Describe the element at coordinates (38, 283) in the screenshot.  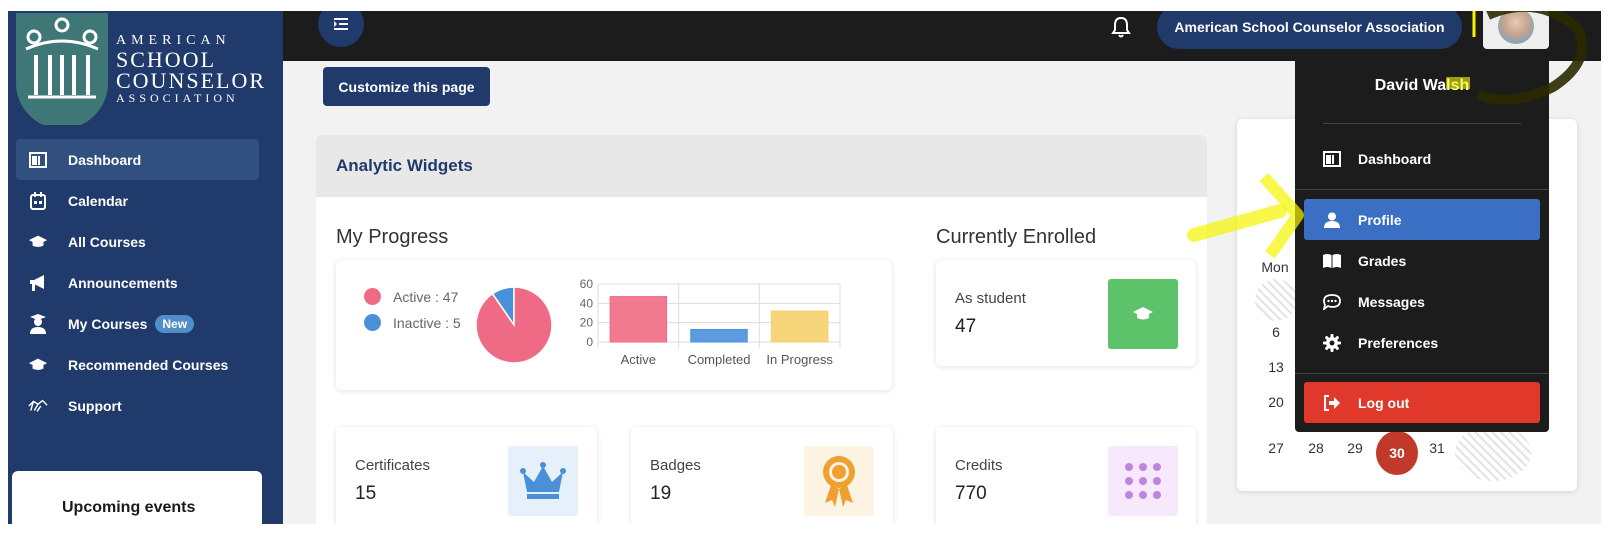
I see `megaphone-icon` at that location.